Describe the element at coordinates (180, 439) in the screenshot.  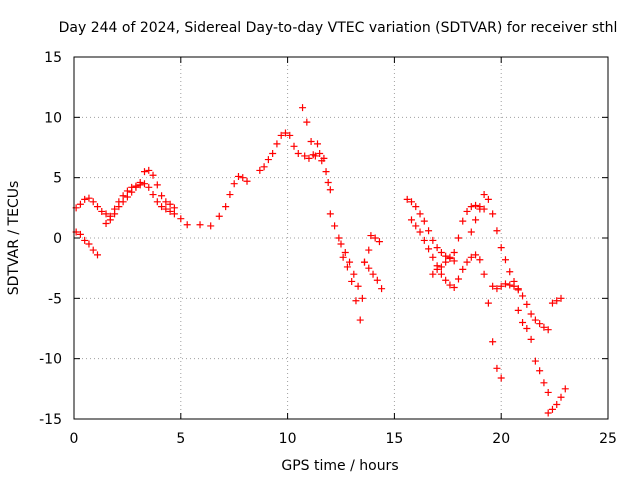
I see `x-tick-label: 5` at that location.